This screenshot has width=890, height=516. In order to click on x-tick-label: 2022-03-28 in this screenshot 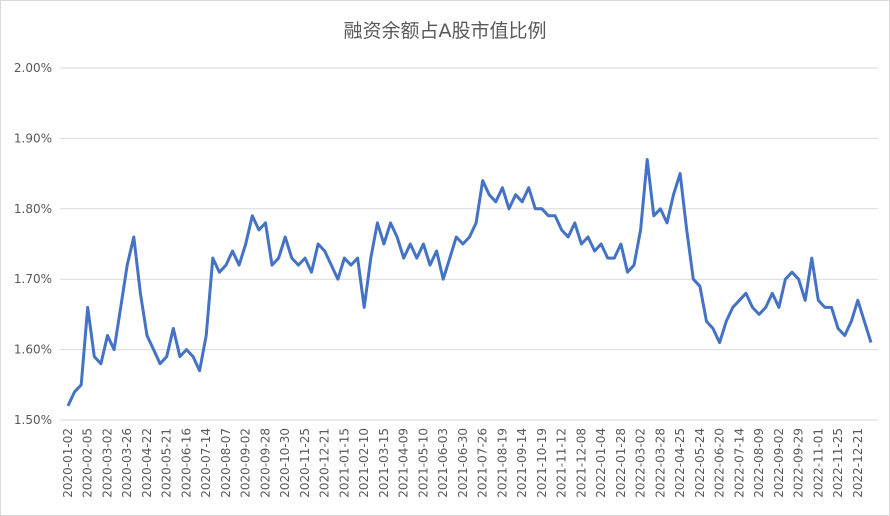, I will do `click(660, 463)`.